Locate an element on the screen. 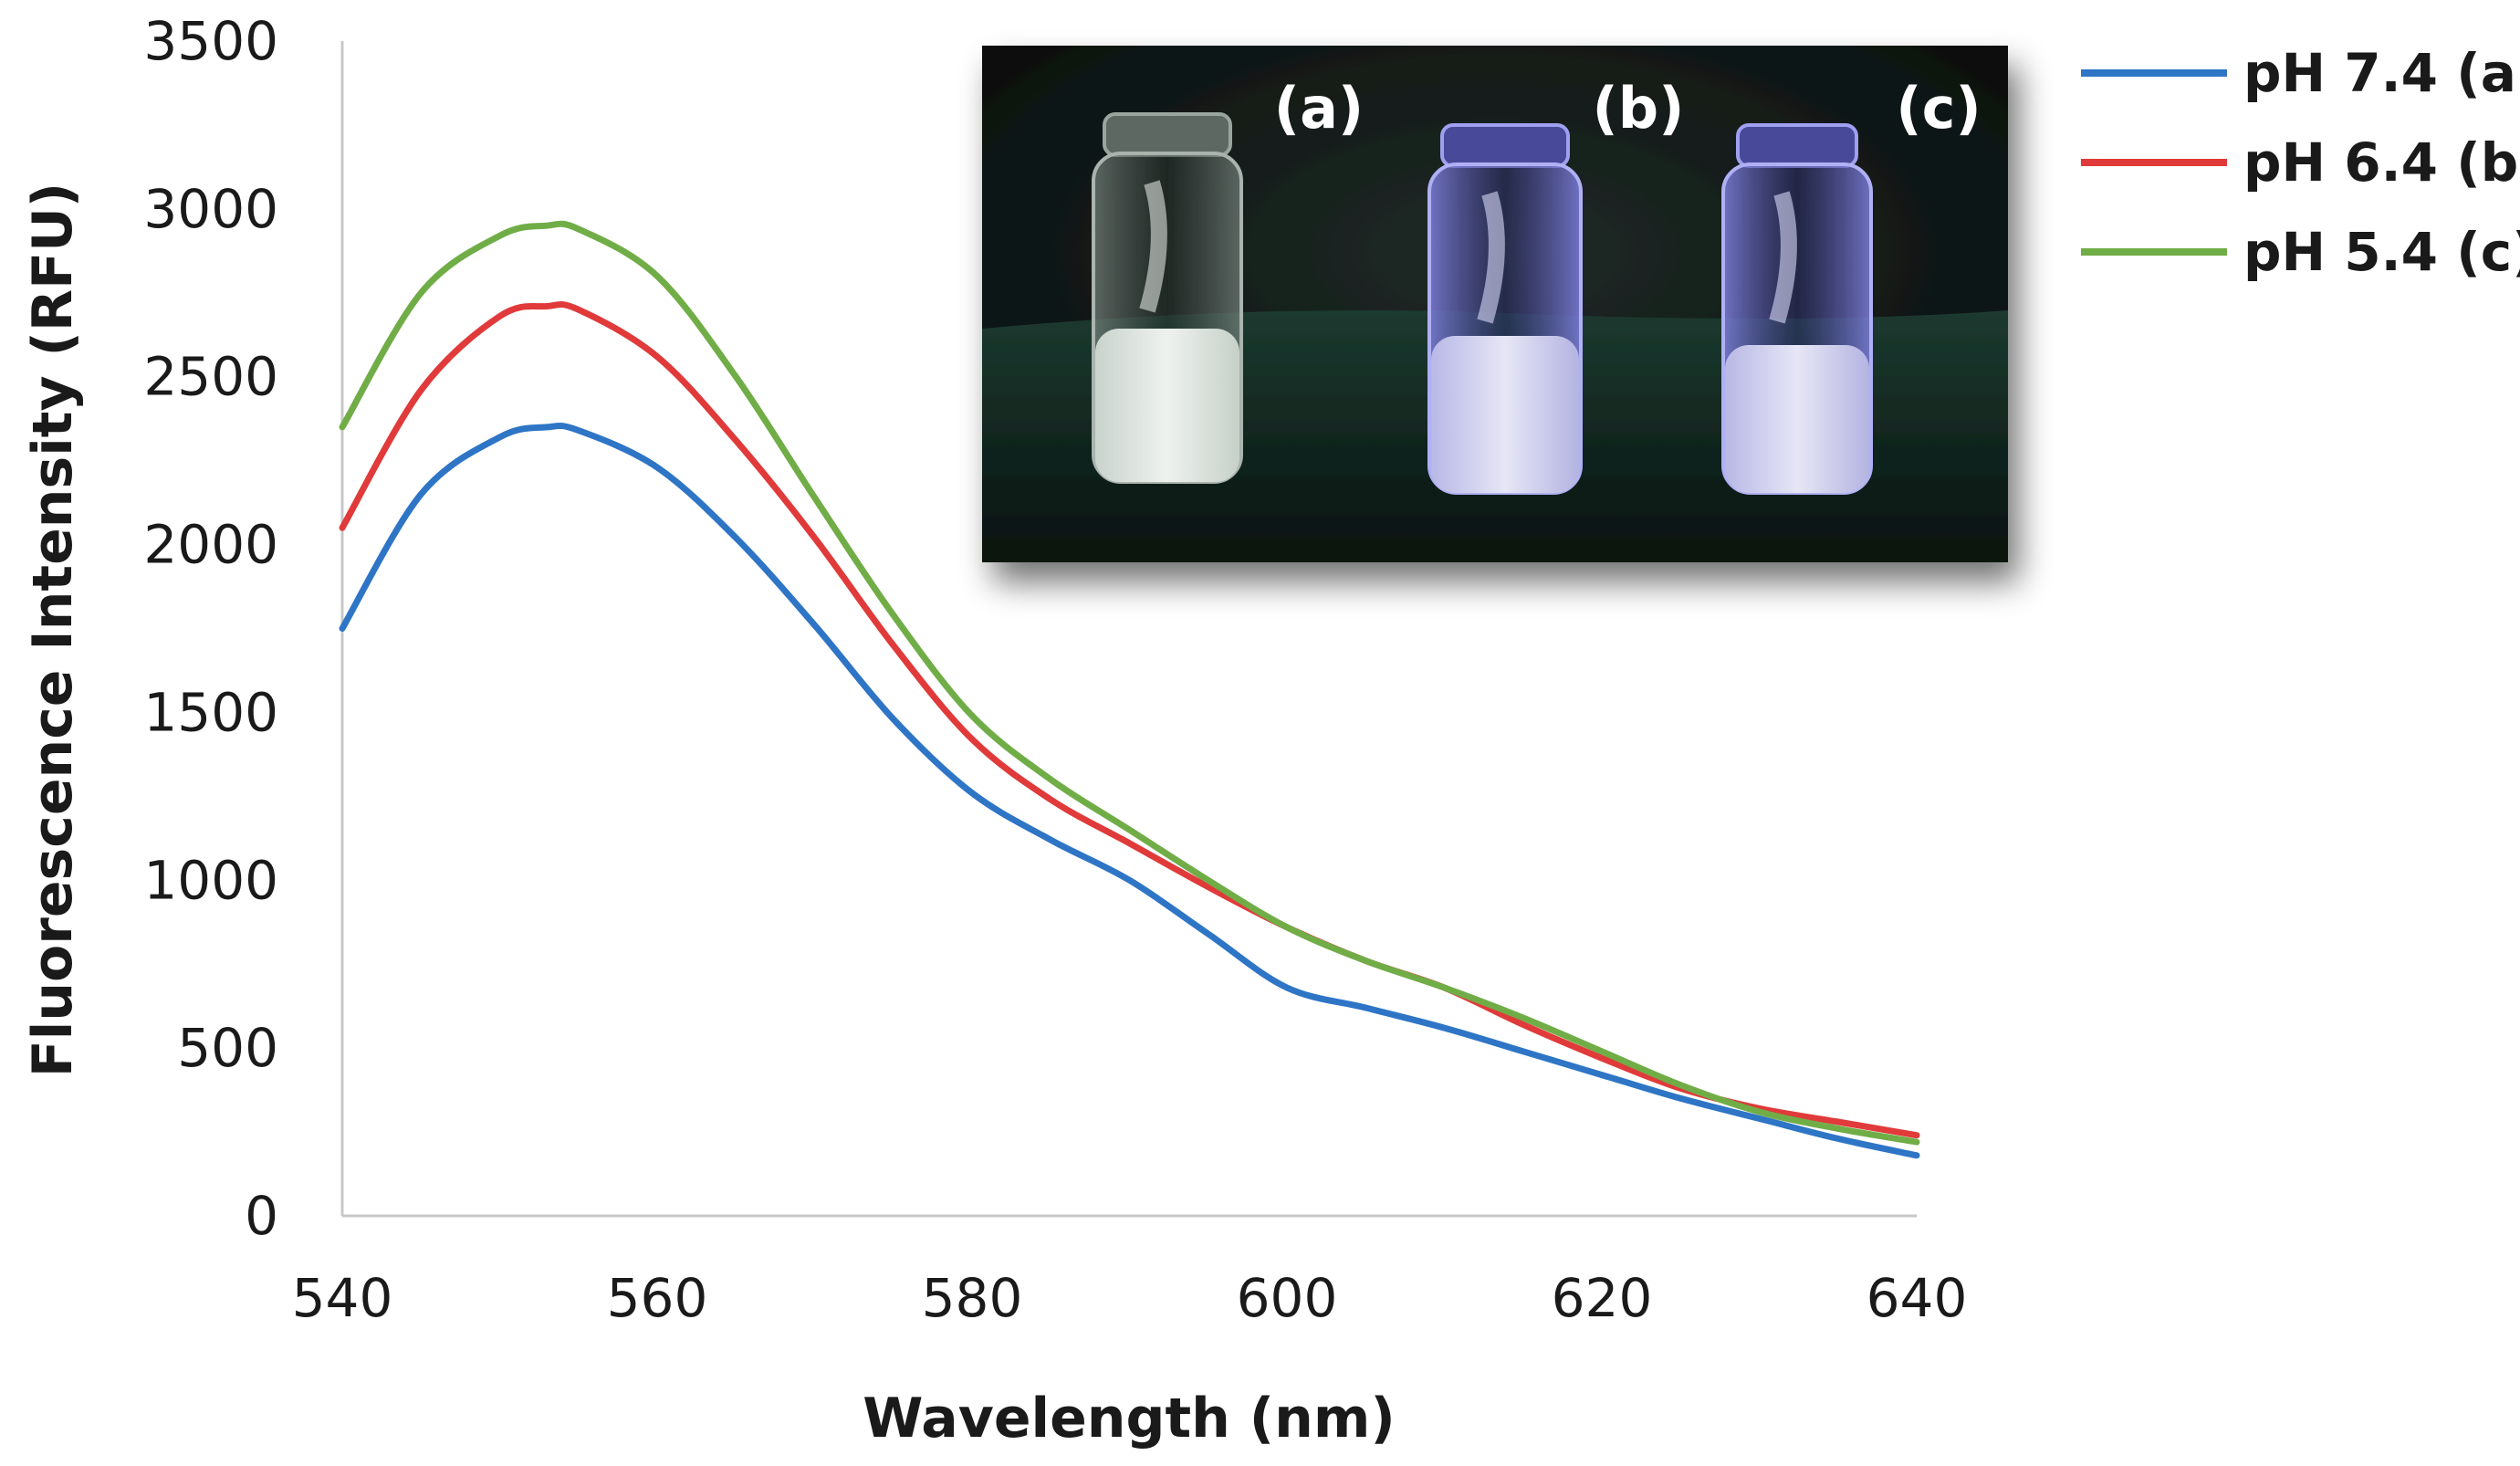  y-tick-label: 0 is located at coordinates (262, 1216).